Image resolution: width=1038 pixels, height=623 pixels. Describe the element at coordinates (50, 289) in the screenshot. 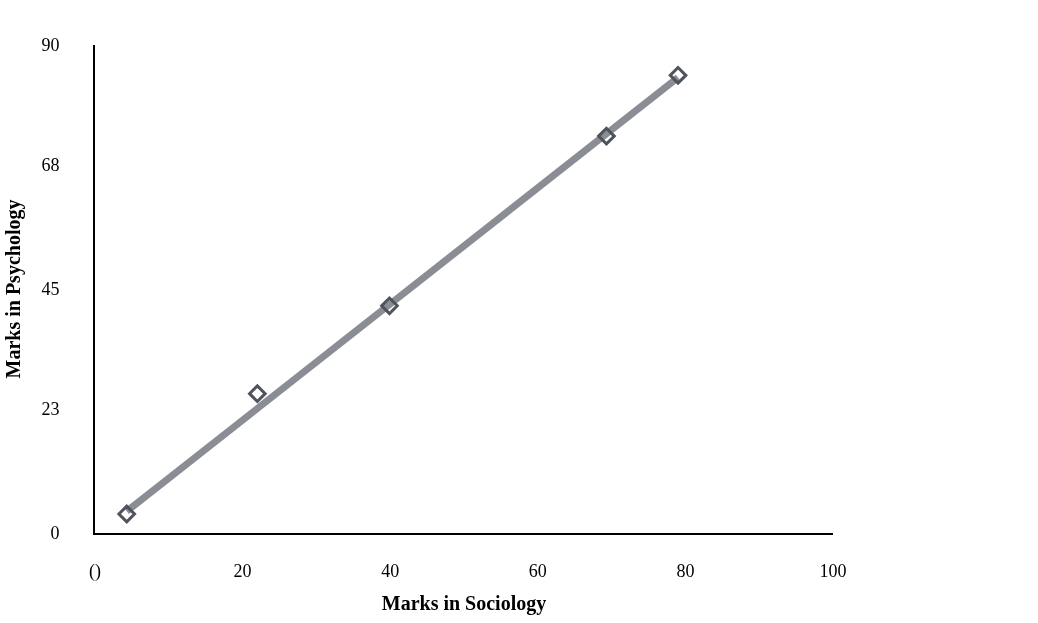

I see `y-tick-label: 45` at that location.